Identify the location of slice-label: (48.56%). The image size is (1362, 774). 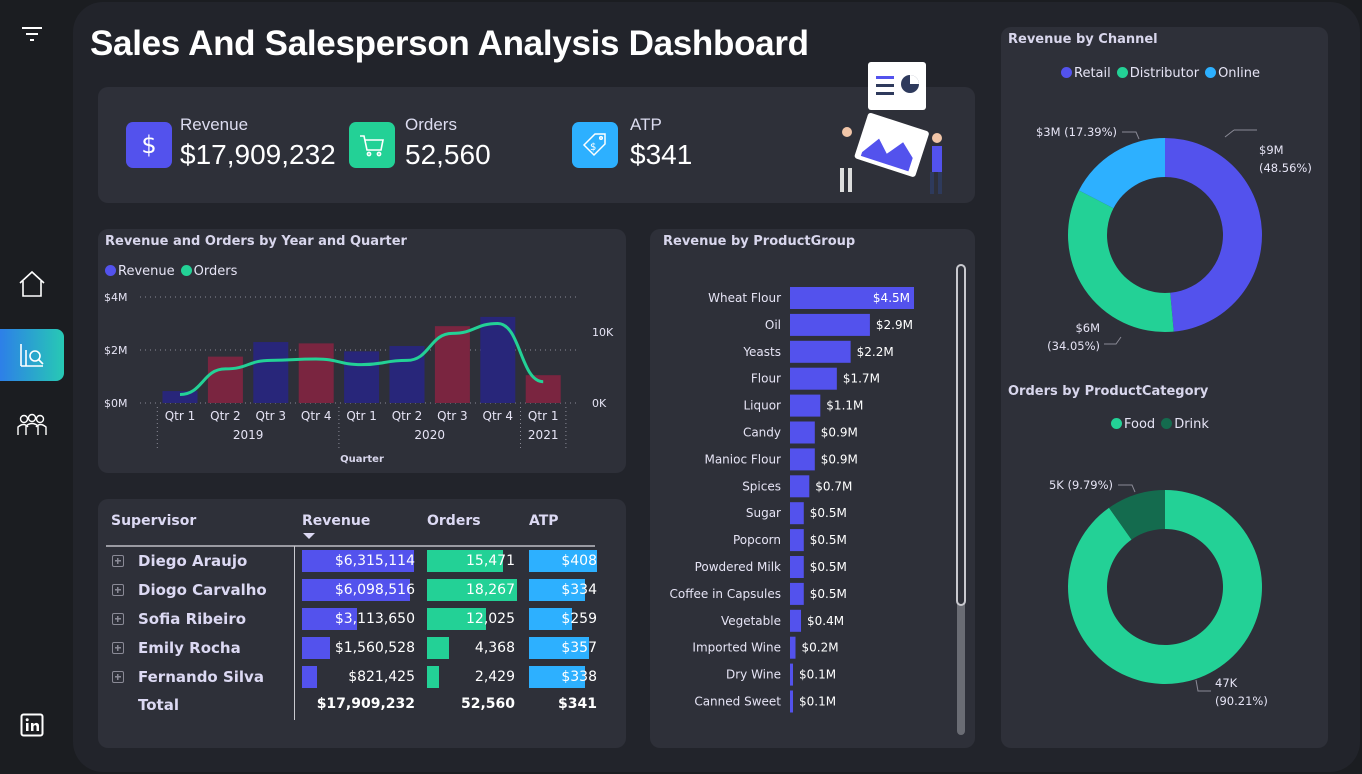
(1285, 168).